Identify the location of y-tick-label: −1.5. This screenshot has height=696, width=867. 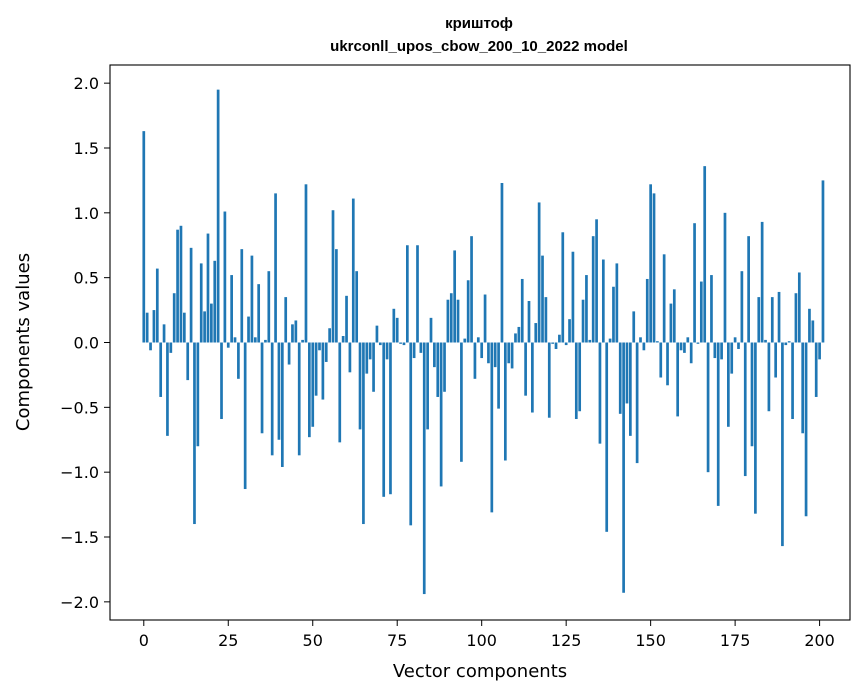
(79, 537).